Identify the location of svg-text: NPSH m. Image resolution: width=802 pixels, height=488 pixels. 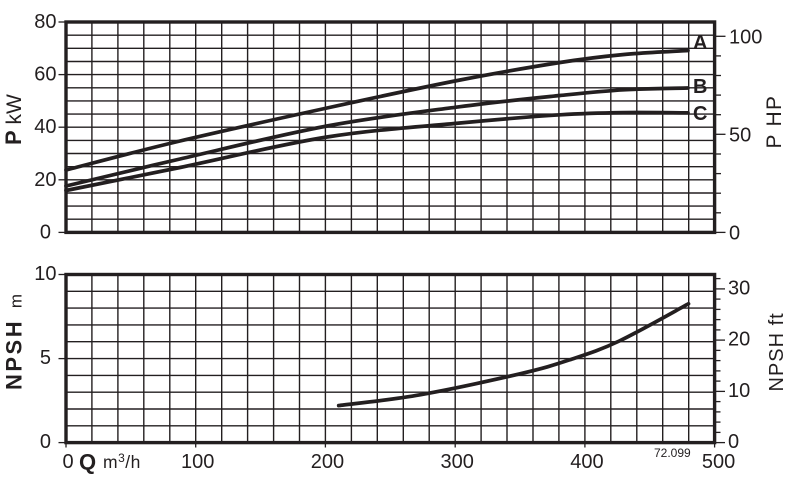
(14, 342).